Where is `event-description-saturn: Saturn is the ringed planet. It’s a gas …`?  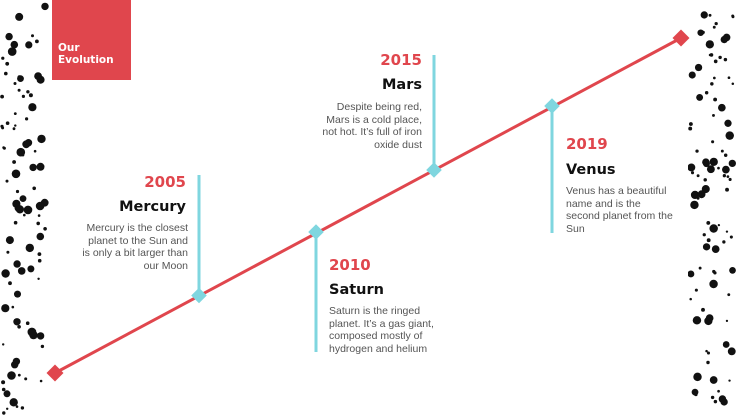 event-description-saturn: Saturn is the ringed planet. It’s a gas … is located at coordinates (381, 330).